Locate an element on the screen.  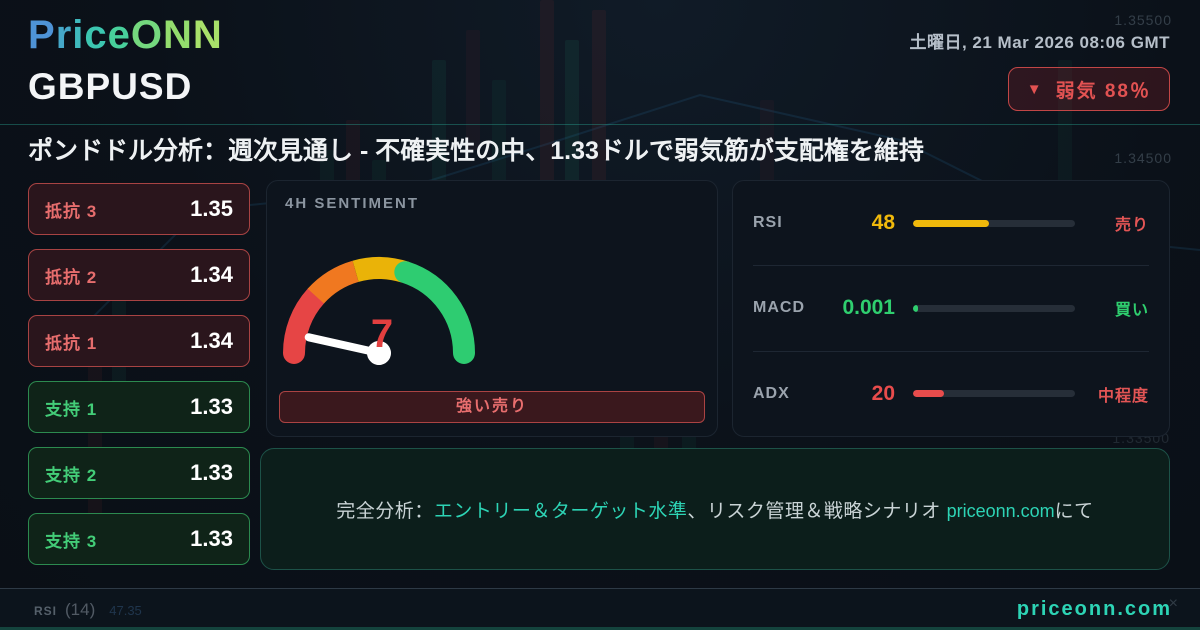
level-label: 支持 3 is located at coordinates (71, 541).